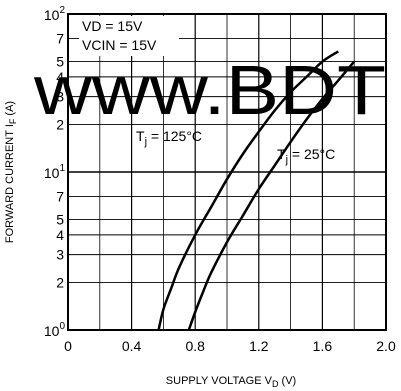  I want to click on conditions-box: VD = 15V VCIN = 15V, so click(129, 36).